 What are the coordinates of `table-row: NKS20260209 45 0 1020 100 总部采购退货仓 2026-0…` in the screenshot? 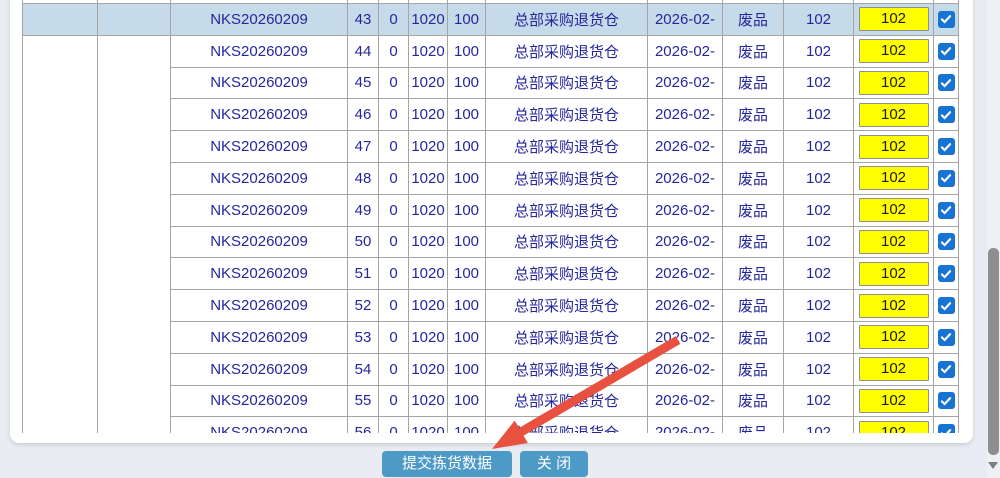 It's located at (491, 83).